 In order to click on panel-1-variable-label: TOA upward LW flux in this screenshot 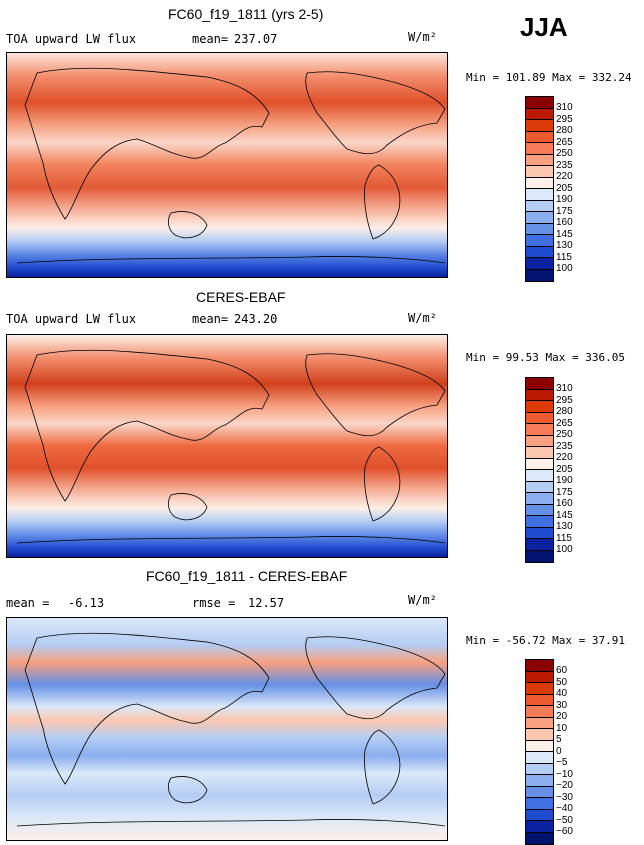, I will do `click(71, 39)`.